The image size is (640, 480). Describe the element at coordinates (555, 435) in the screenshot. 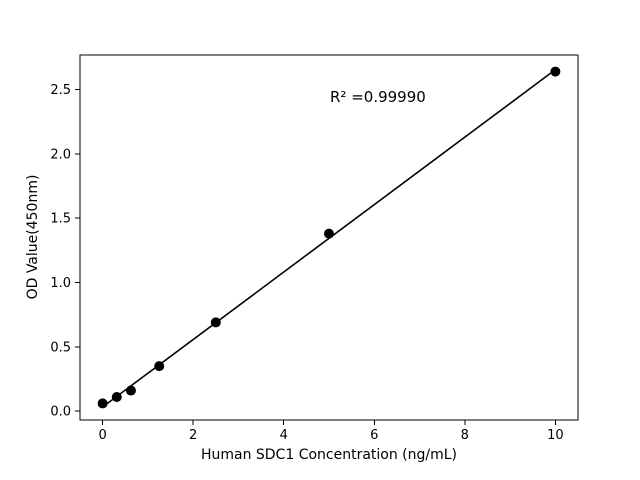

I see `svg-text: 10` at that location.